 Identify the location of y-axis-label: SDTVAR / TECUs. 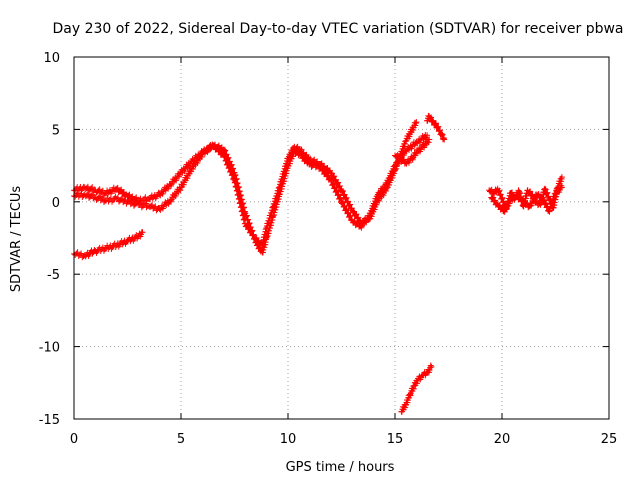
(16, 239).